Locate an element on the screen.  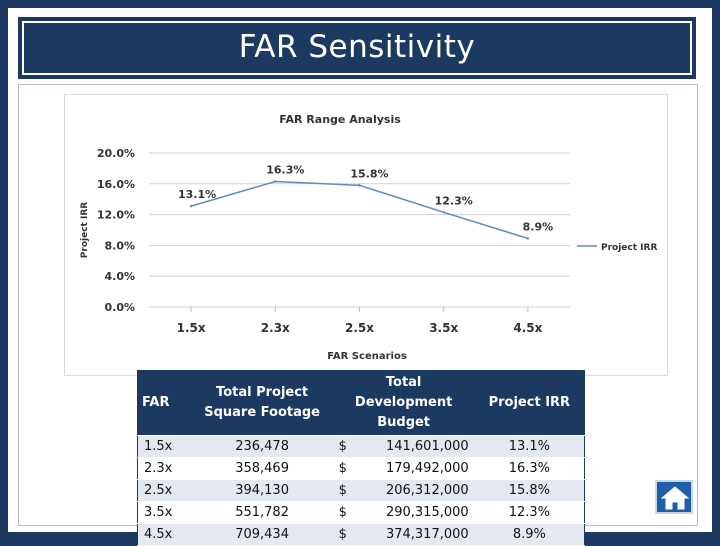
header-far: FAR is located at coordinates (164, 403).